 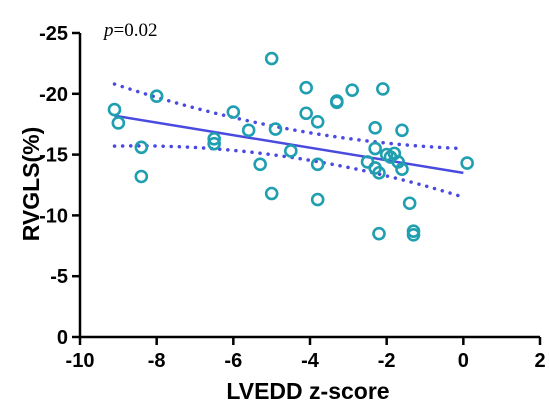 I want to click on y-tick-label: 0, so click(x=62, y=338).